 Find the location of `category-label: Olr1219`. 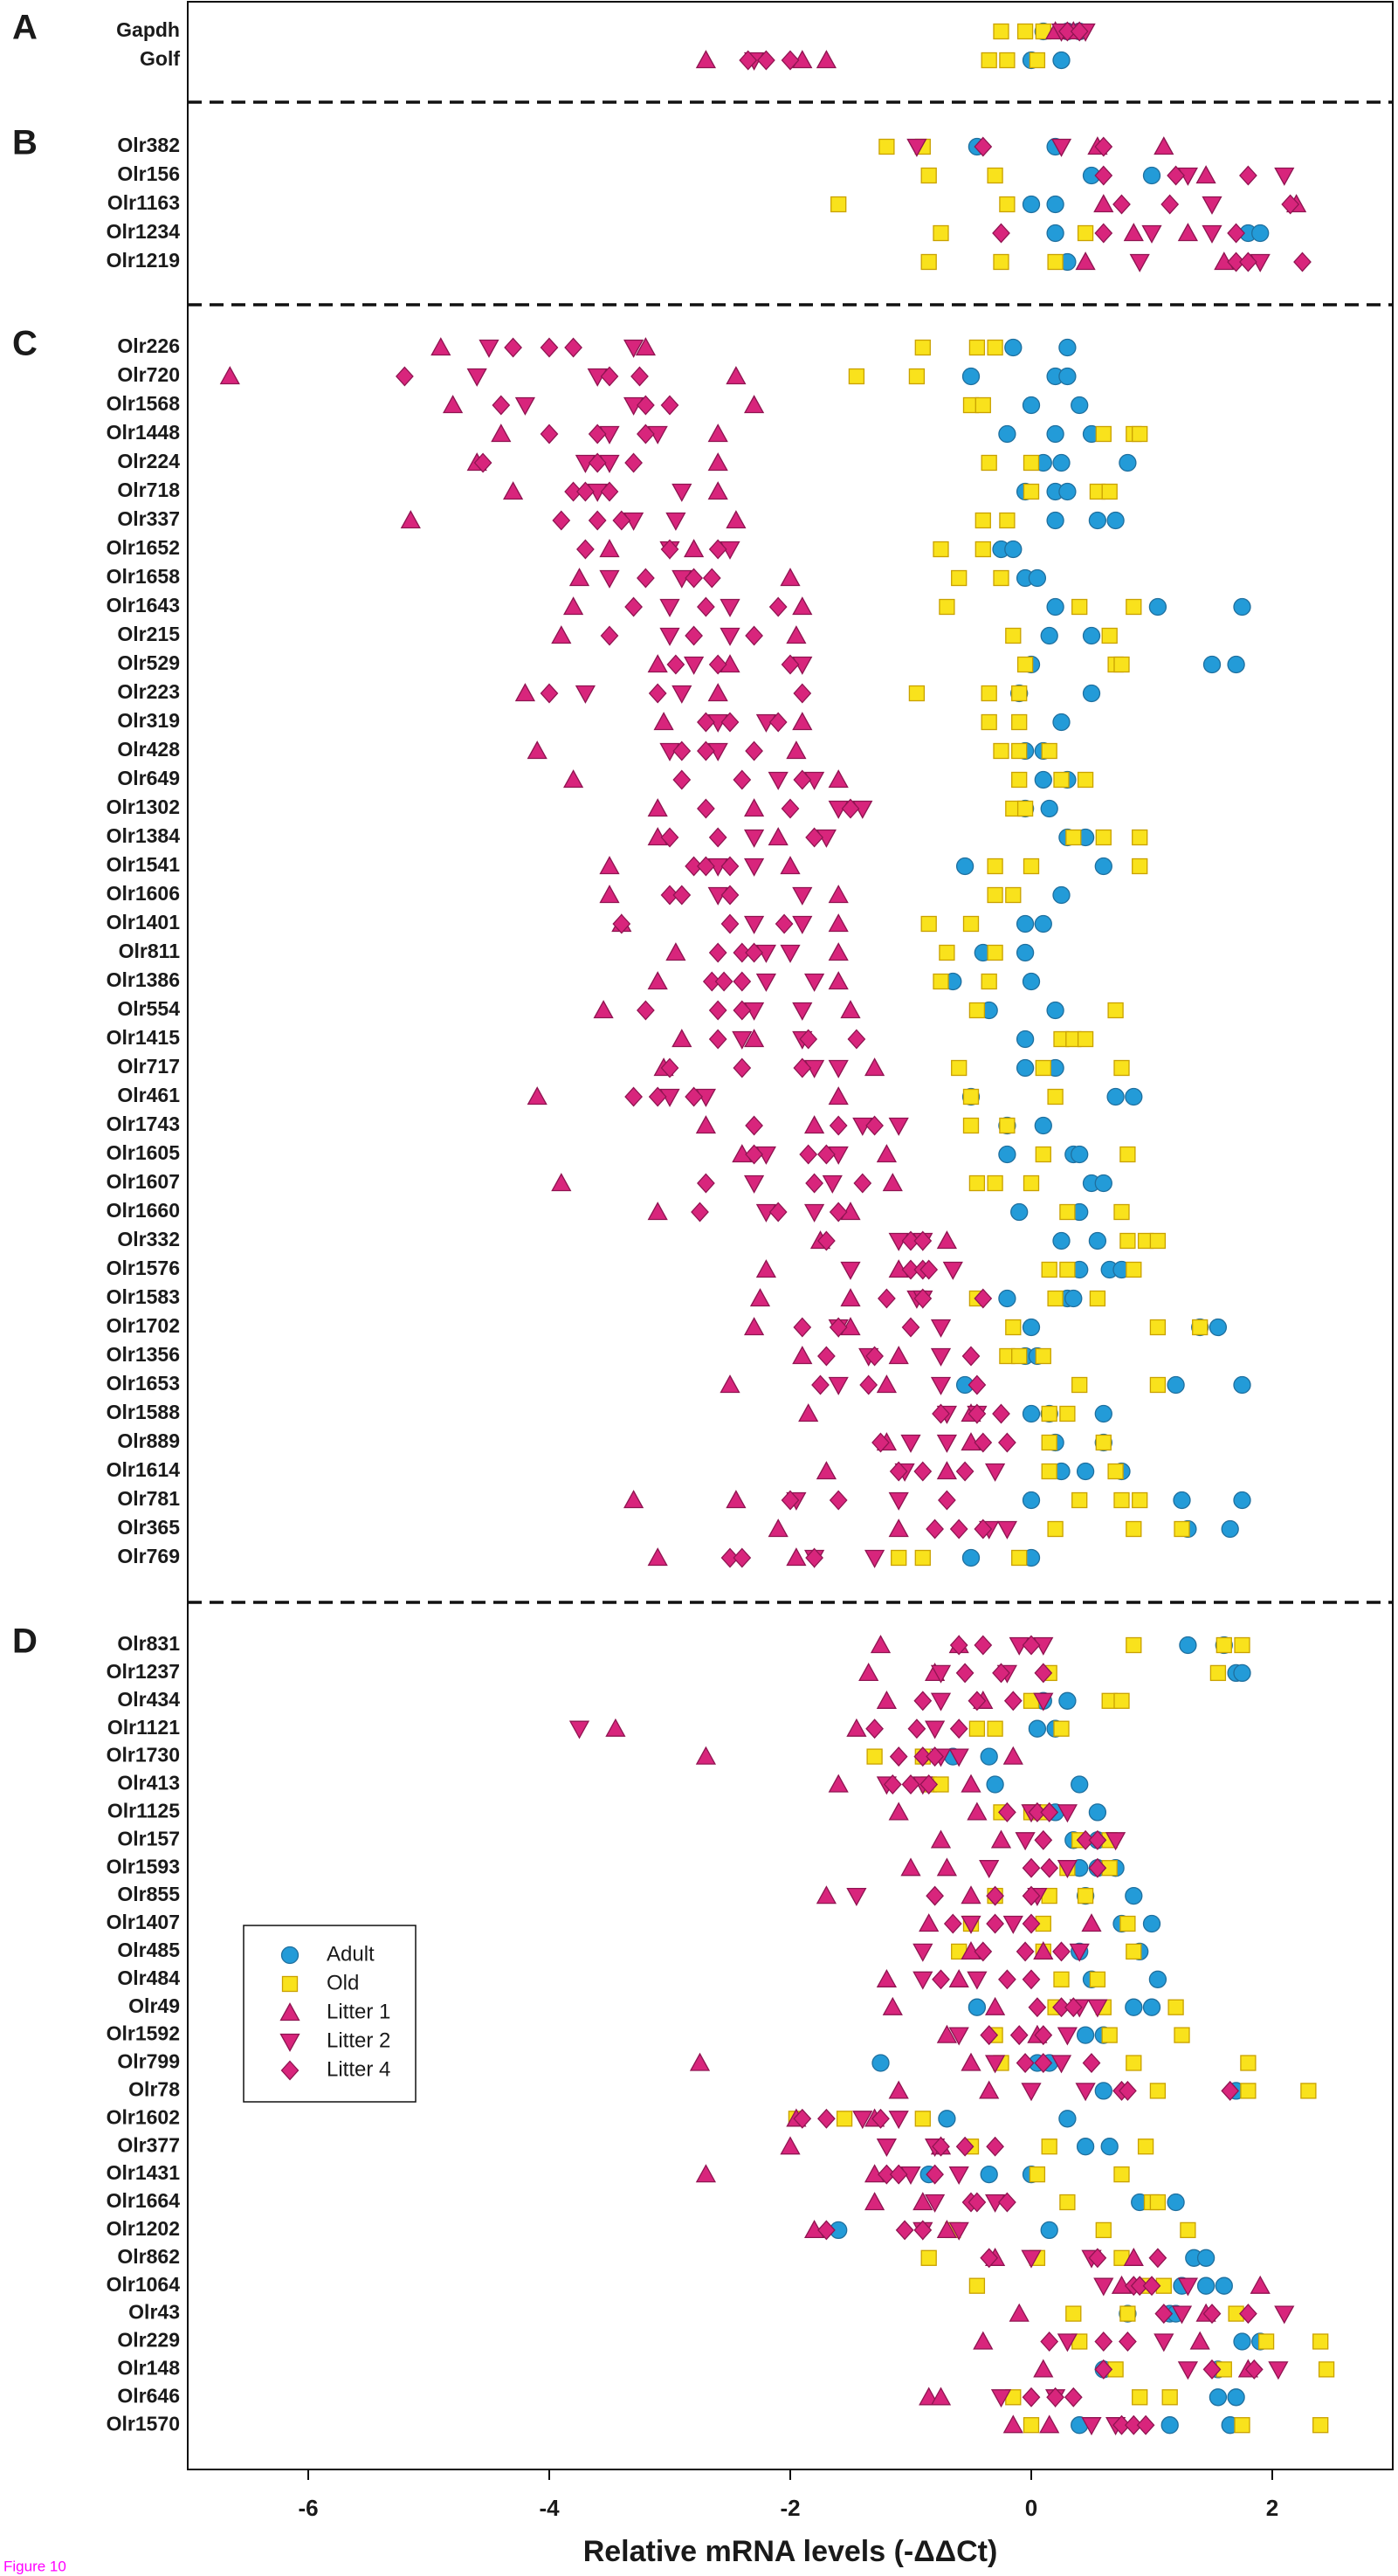

category-label: Olr1219 is located at coordinates (143, 260).